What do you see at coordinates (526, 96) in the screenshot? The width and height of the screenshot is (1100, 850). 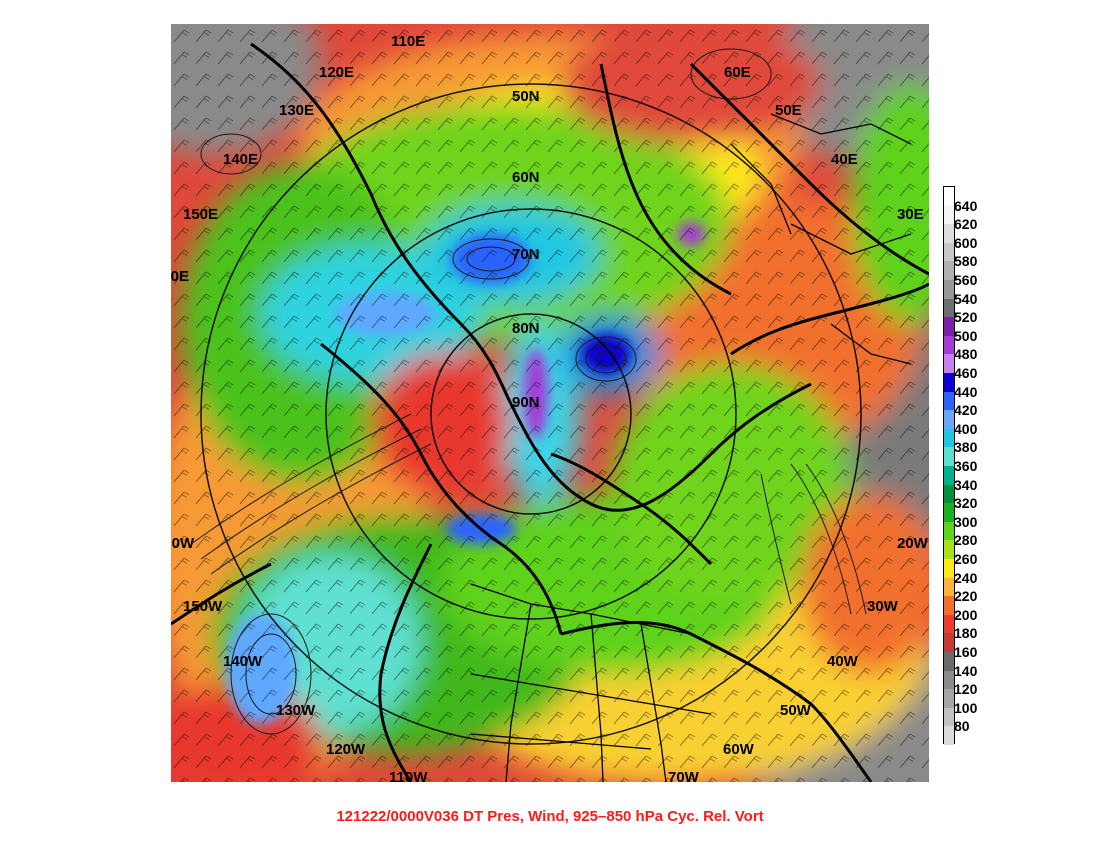 I see `lat-label-50n: 50N` at bounding box center [526, 96].